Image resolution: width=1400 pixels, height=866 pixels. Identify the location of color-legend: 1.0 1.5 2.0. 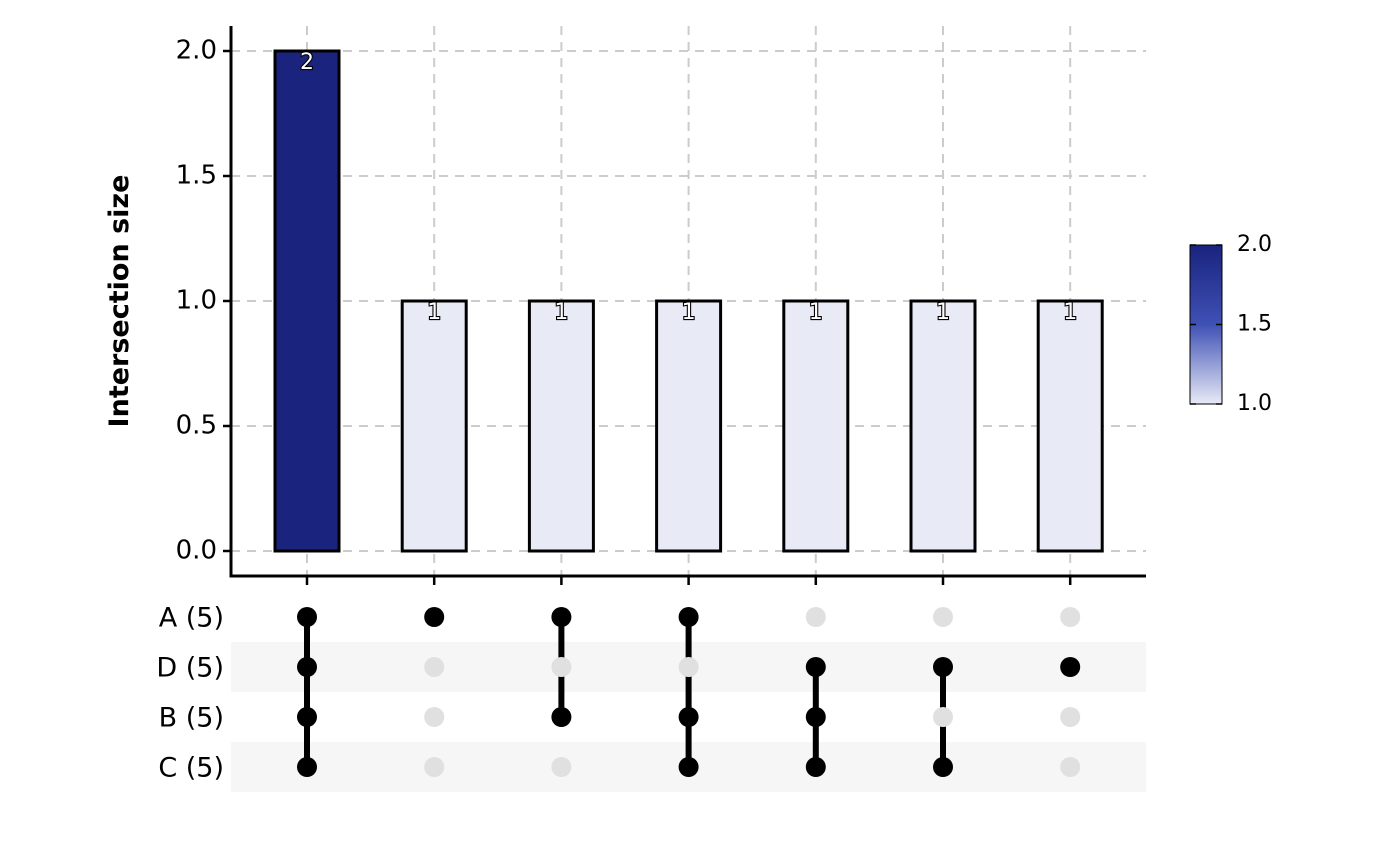
(1230, 324).